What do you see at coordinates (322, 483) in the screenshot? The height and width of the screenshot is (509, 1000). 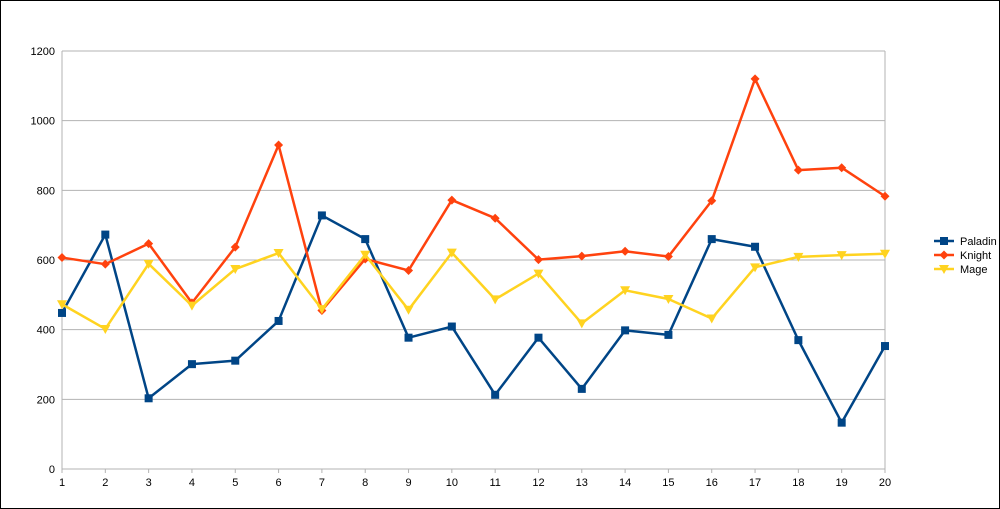 I see `x-tick-label: 7` at bounding box center [322, 483].